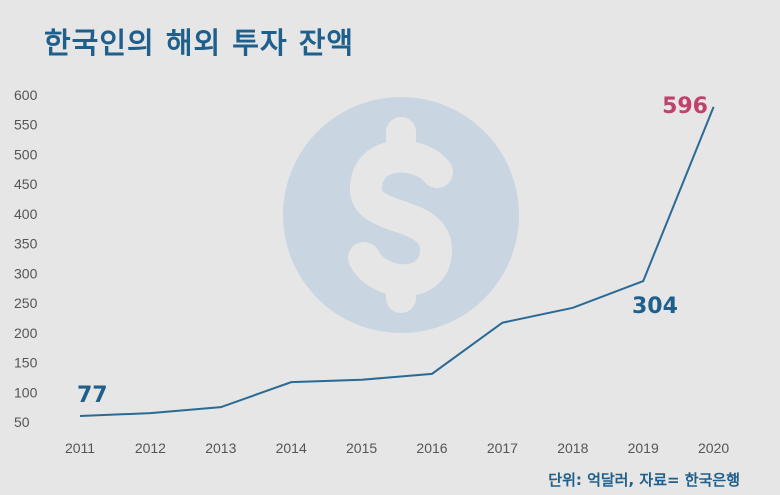 This screenshot has height=495, width=780. Describe the element at coordinates (26, 258) in the screenshot. I see `y-axis: 50 100 150 200 250 300 350 400 450 500 550 600` at that location.